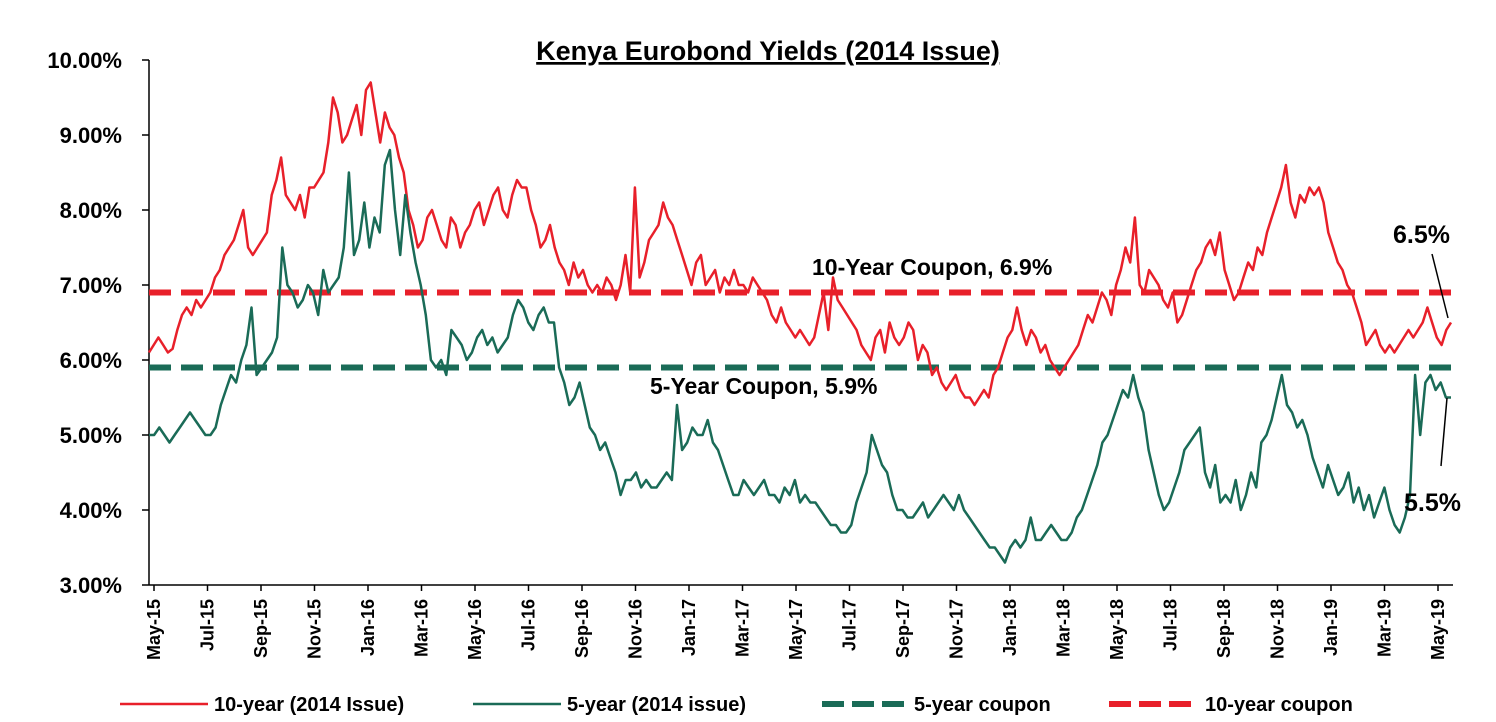 Image resolution: width=1496 pixels, height=722 pixels. Describe the element at coordinates (84, 60) in the screenshot. I see `y-tick-label: 10.00%` at that location.